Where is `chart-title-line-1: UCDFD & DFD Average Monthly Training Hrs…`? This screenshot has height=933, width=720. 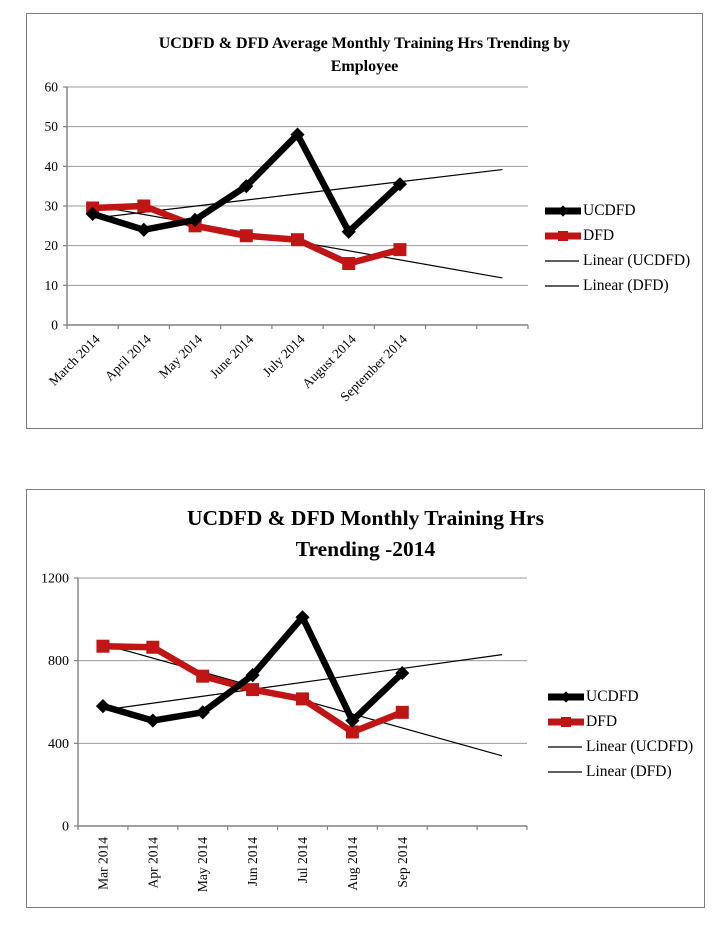 chart-title-line-1: UCDFD & DFD Average Monthly Training Hrs… is located at coordinates (364, 43).